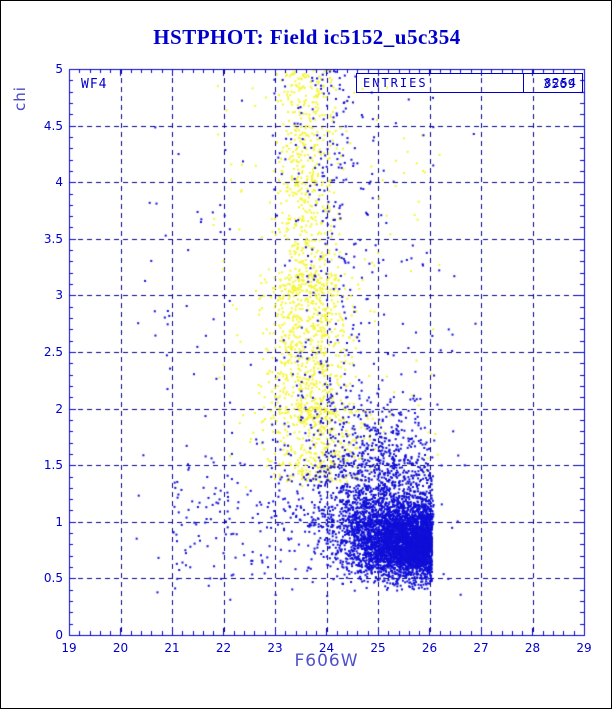 Image resolution: width=612 pixels, height=709 pixels. What do you see at coordinates (120, 648) in the screenshot?
I see `x-tick-label: 20` at bounding box center [120, 648].